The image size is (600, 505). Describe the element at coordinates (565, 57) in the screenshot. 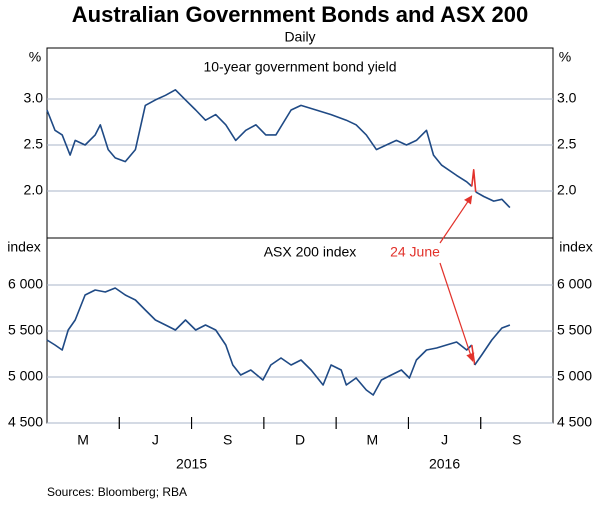

I see `y2-unit: %` at that location.